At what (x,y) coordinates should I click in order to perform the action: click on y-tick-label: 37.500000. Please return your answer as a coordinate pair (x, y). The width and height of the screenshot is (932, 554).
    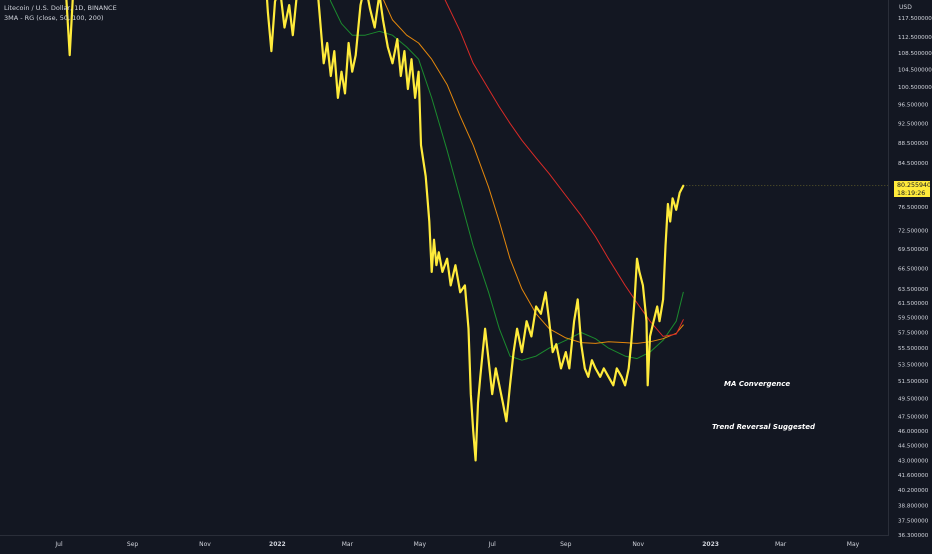
    Looking at the image, I should click on (913, 522).